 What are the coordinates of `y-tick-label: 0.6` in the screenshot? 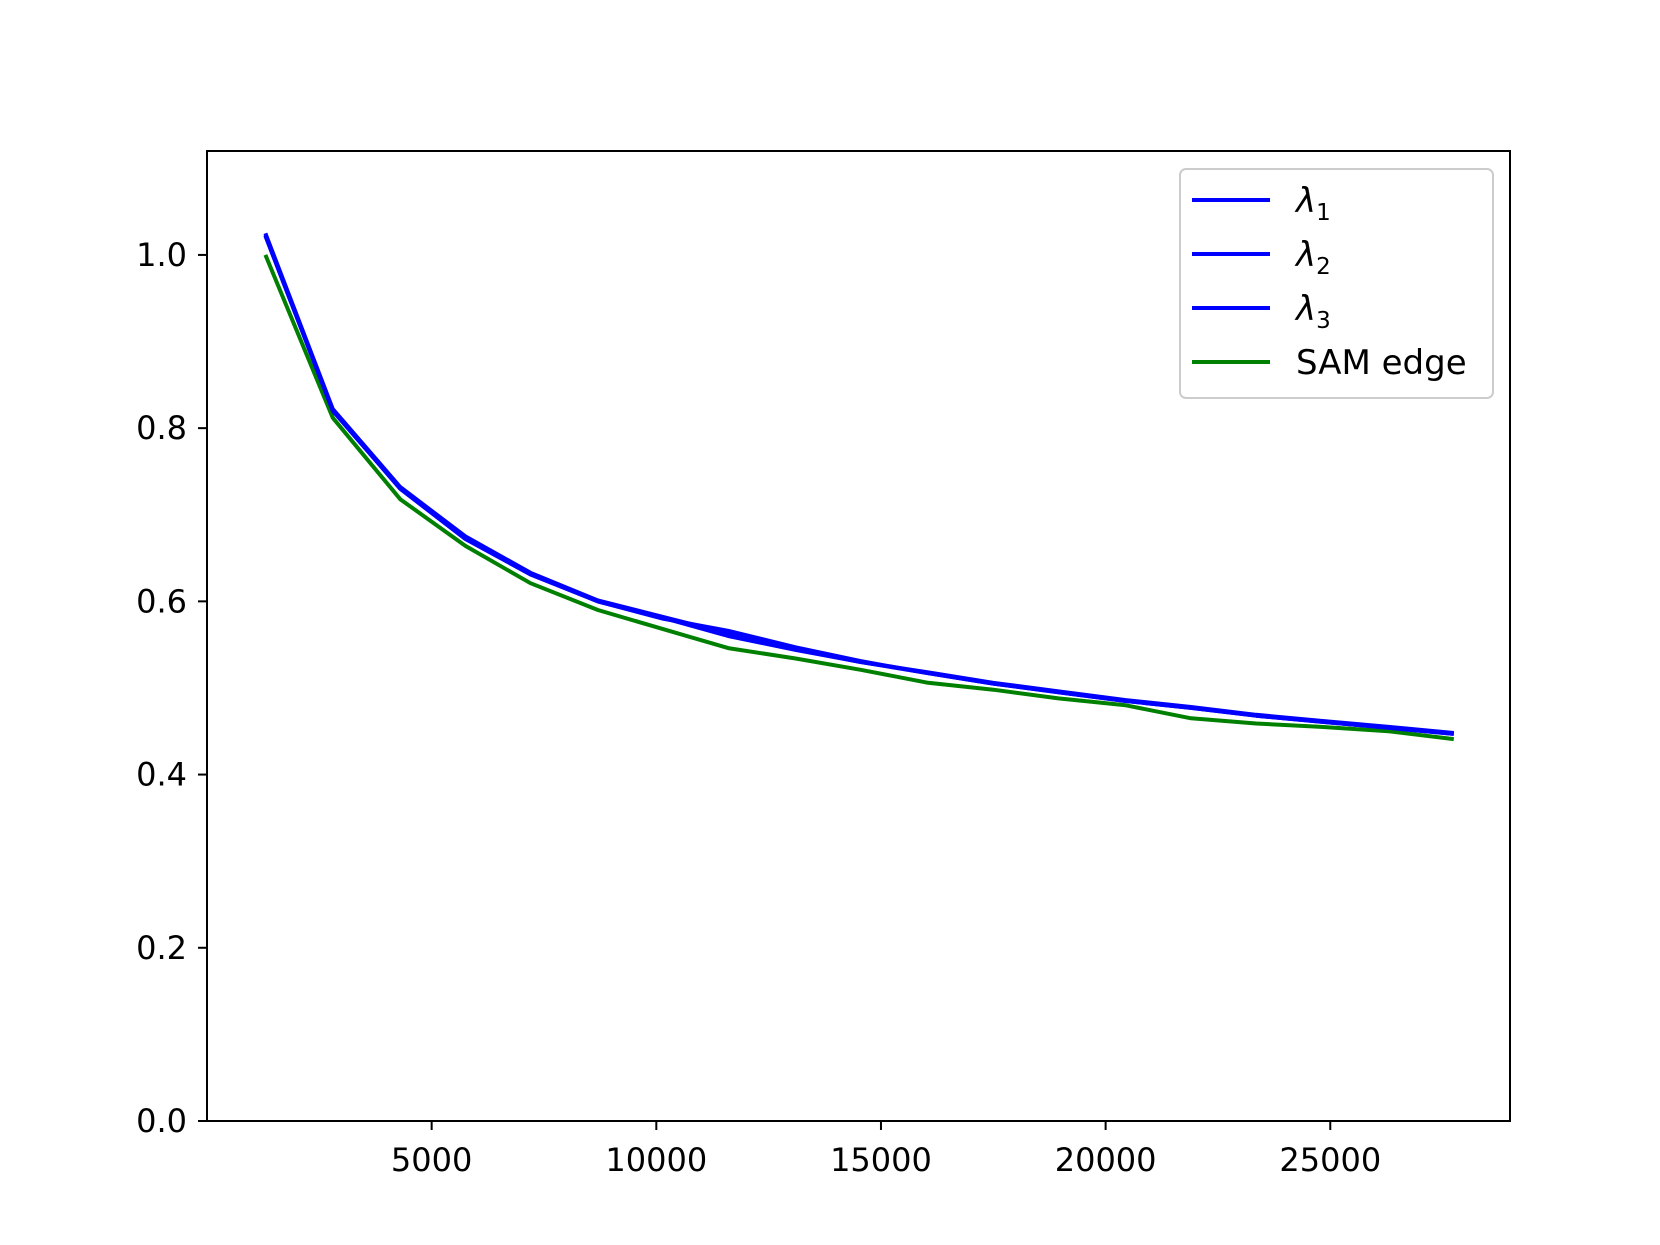 It's located at (161, 601).